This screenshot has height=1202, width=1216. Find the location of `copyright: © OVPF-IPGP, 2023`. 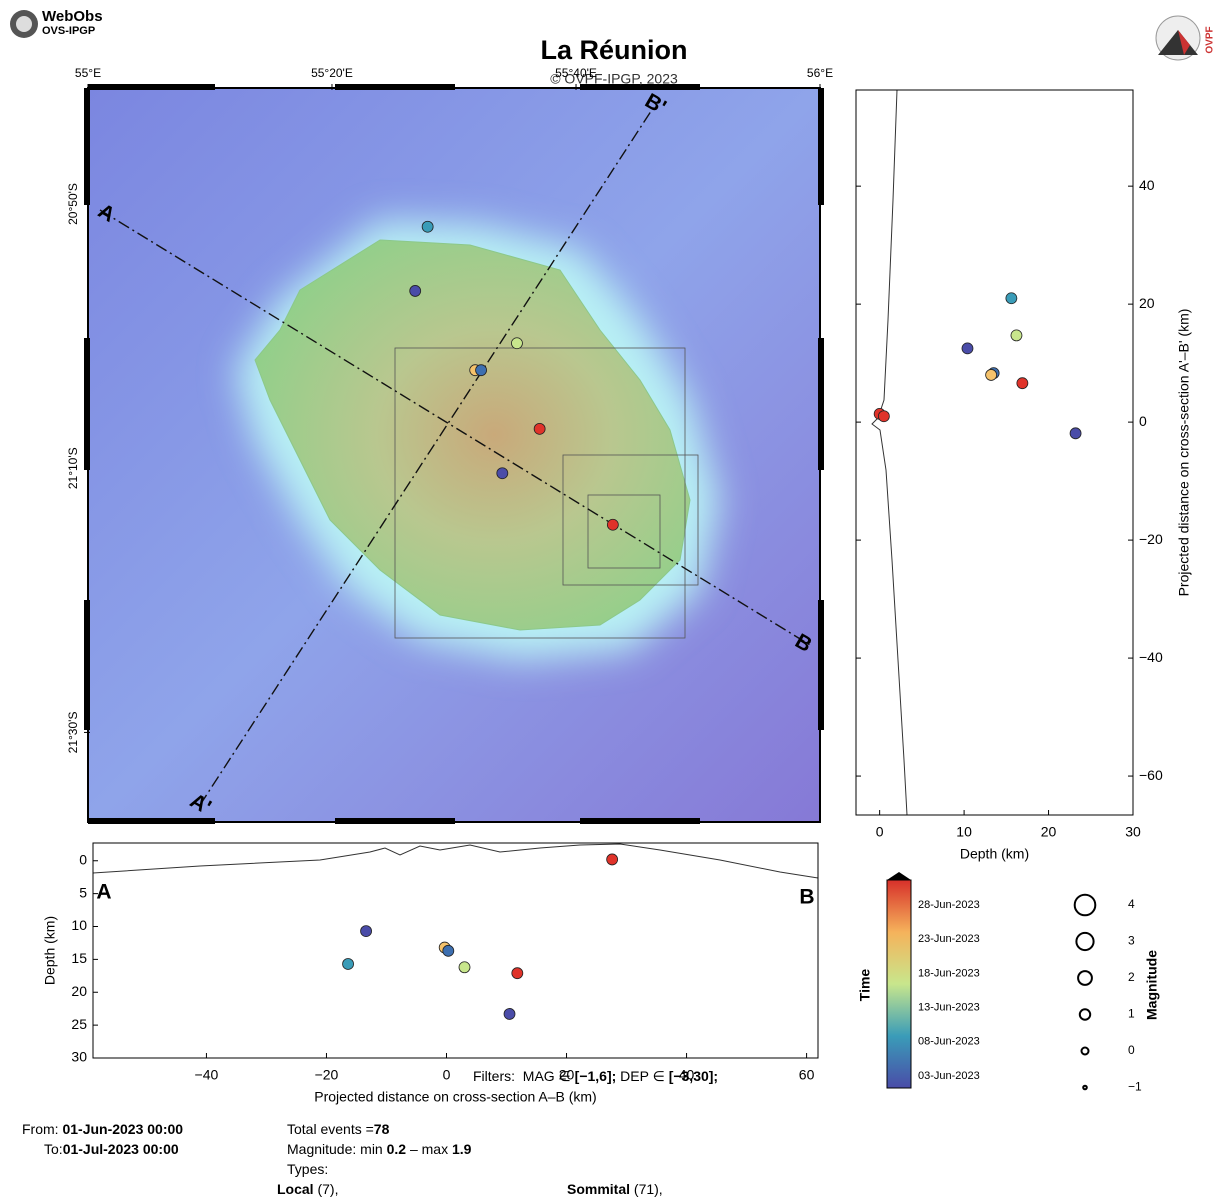

copyright: © OVPF-IPGP, 2023 is located at coordinates (614, 79).